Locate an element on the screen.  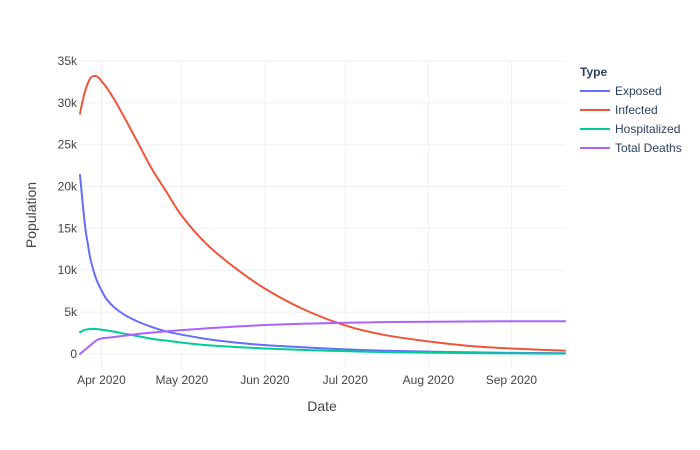
legend-item-hospitalized: Hospitalized is located at coordinates (630, 129).